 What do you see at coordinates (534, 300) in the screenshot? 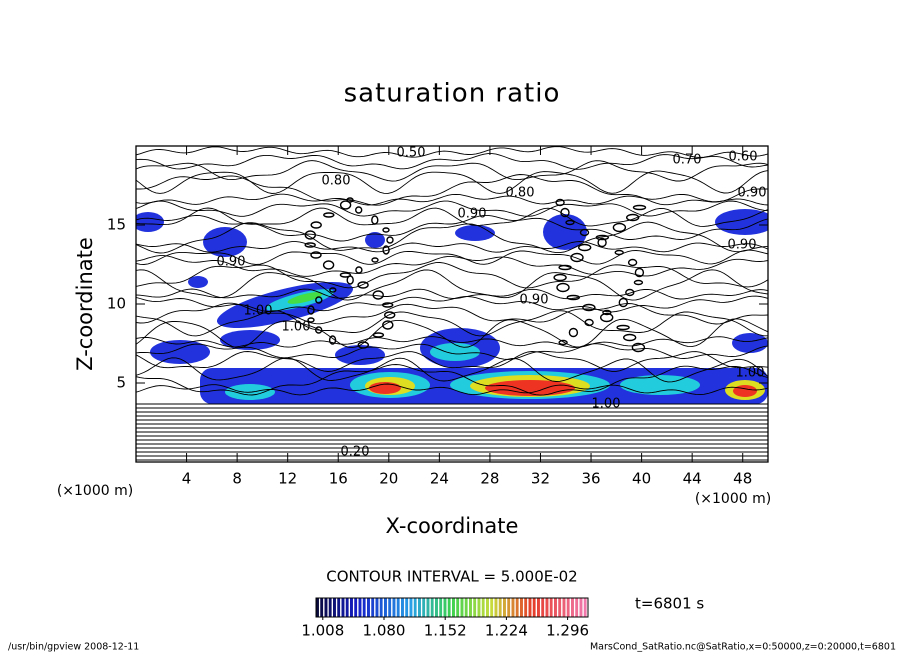
I see `contour-label: 0.90` at bounding box center [534, 300].